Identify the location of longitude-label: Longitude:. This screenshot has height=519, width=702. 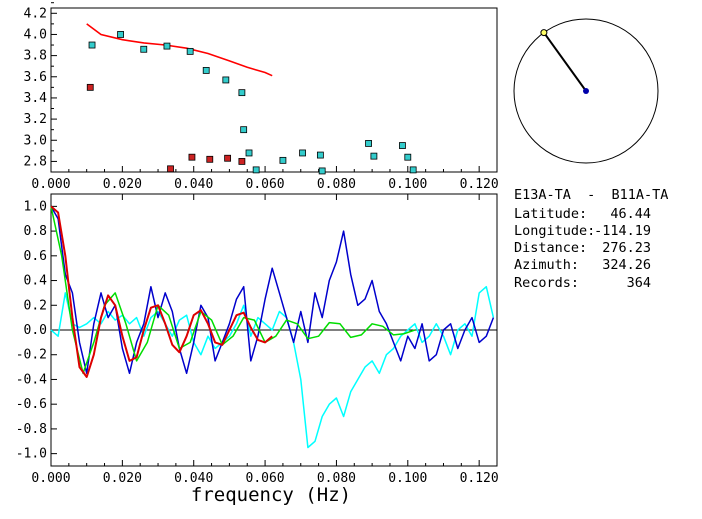
(554, 231).